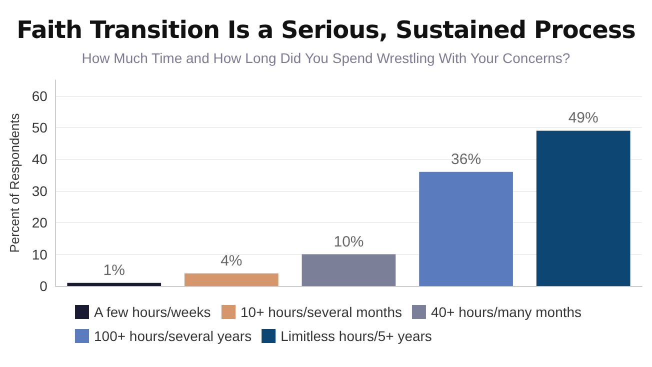  What do you see at coordinates (321, 312) in the screenshot?
I see `legend-label: 10+ hours/several months` at bounding box center [321, 312].